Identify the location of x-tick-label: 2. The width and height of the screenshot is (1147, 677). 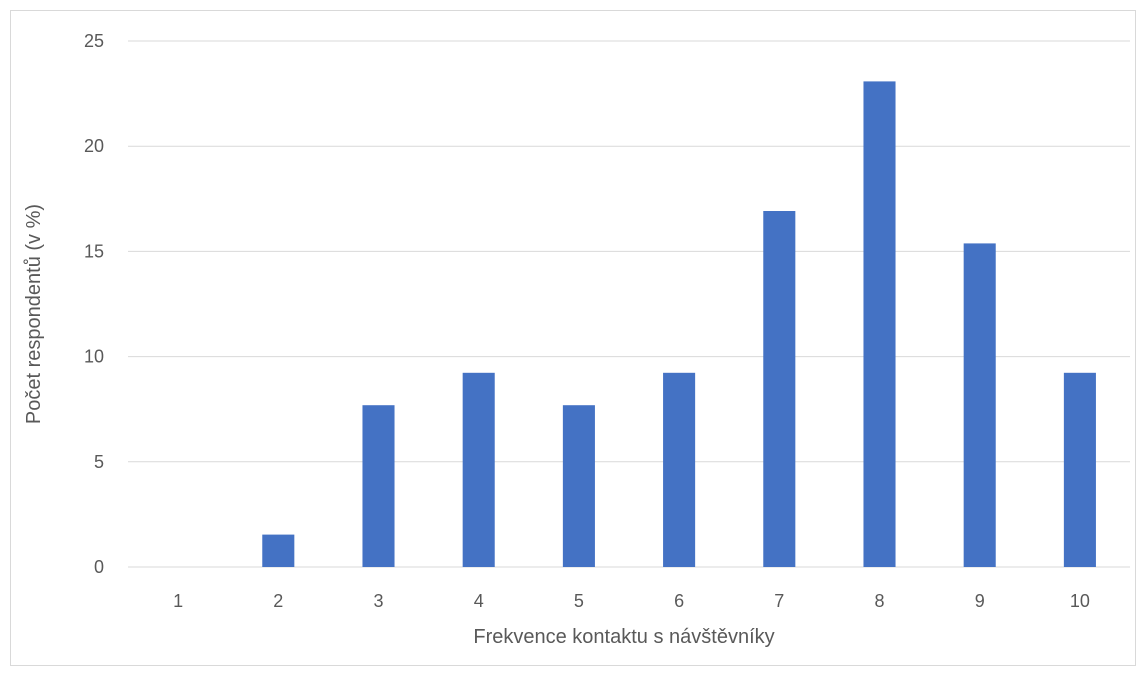
(278, 601).